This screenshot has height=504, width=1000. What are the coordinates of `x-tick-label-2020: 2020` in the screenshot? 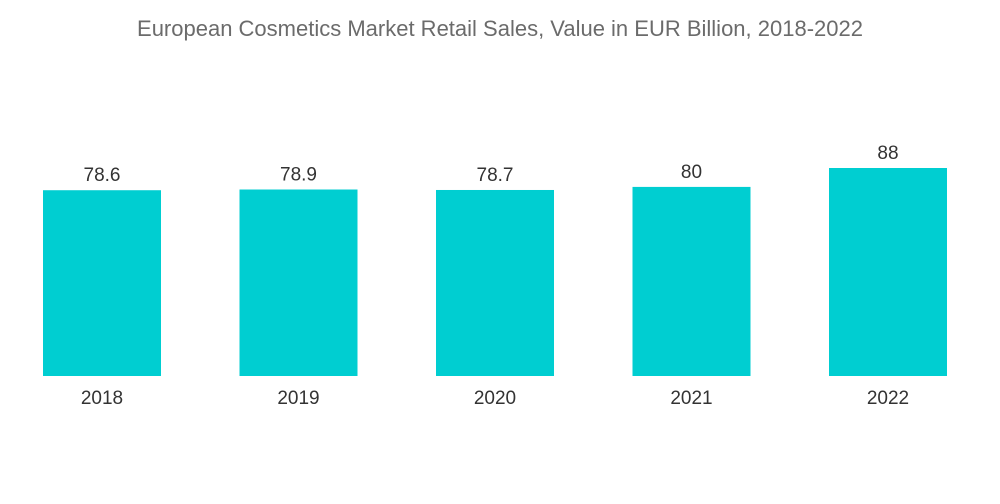 It's located at (495, 398).